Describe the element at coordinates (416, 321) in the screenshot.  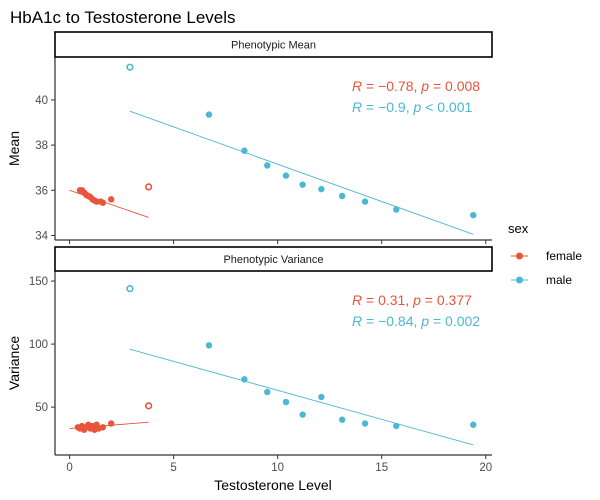
I see `correlation-annotation: R = −0.84, p = 0.002` at that location.